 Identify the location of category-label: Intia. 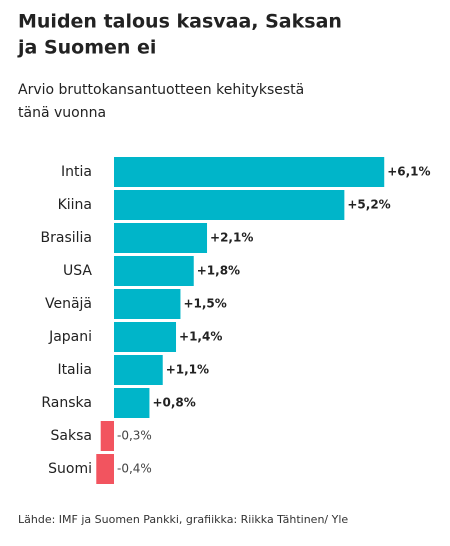
(76, 172).